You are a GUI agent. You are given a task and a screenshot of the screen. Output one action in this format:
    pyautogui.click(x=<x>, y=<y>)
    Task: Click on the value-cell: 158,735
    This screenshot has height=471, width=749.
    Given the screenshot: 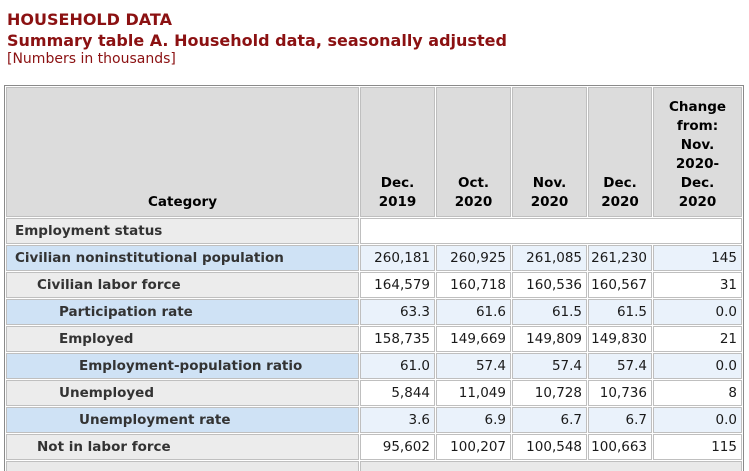 What is the action you would take?
    pyautogui.click(x=397, y=339)
    